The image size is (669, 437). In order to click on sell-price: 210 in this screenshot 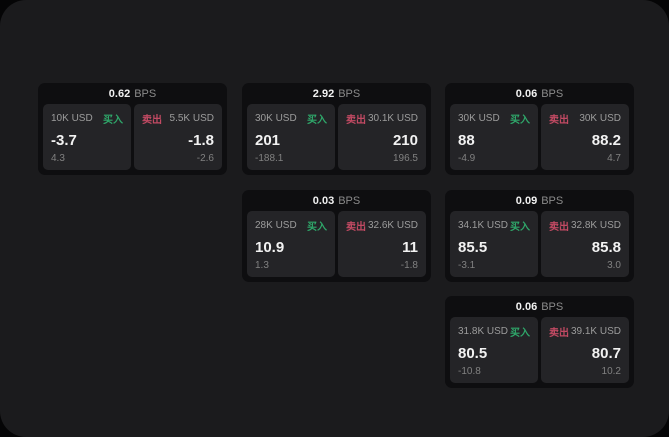, I will do `click(405, 140)`.